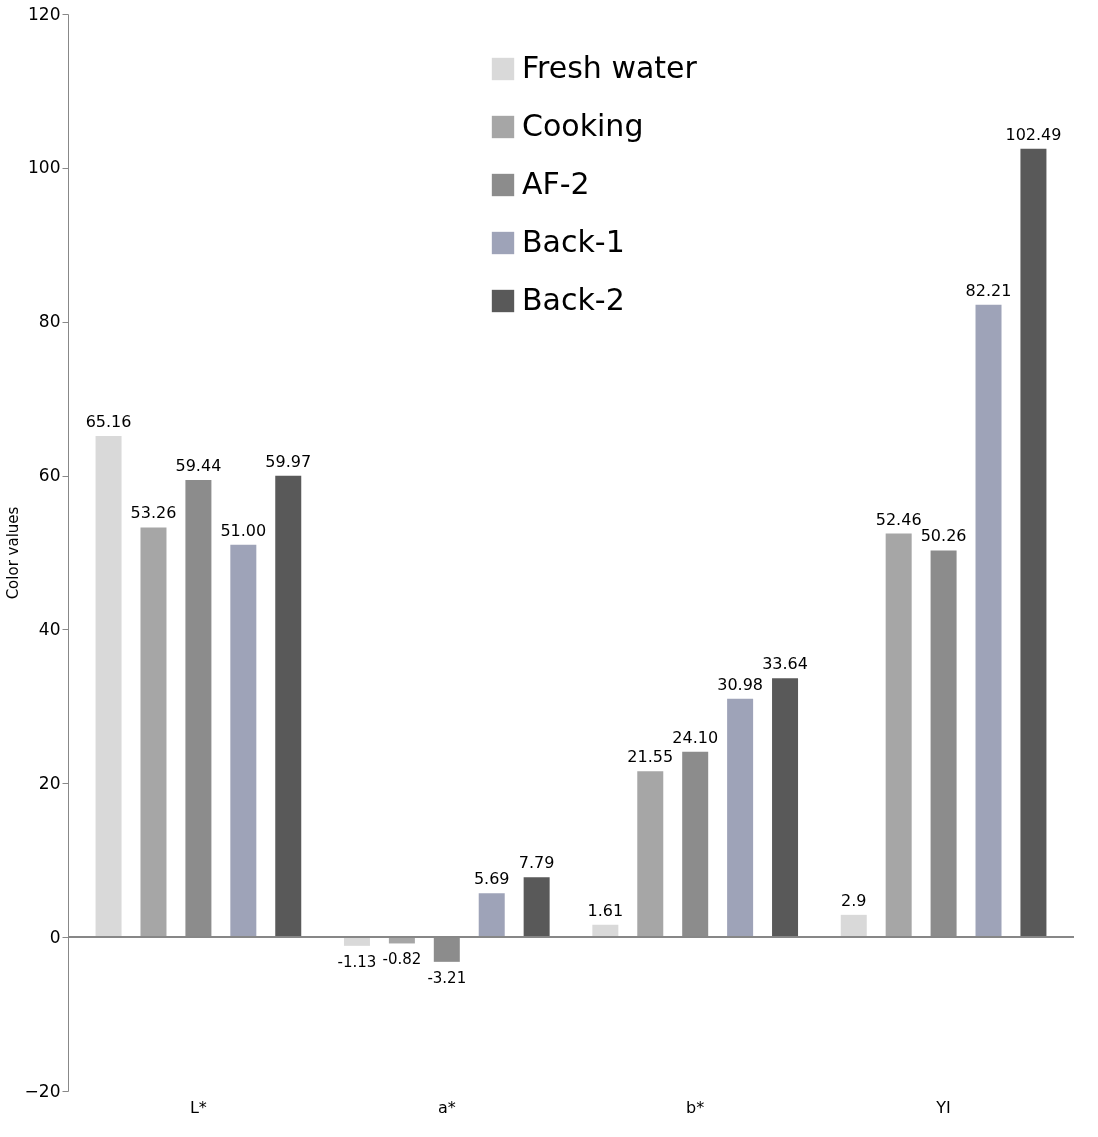 This screenshot has width=1098, height=1137. Describe the element at coordinates (610, 67) in the screenshot. I see `legend-label: Fresh water` at that location.